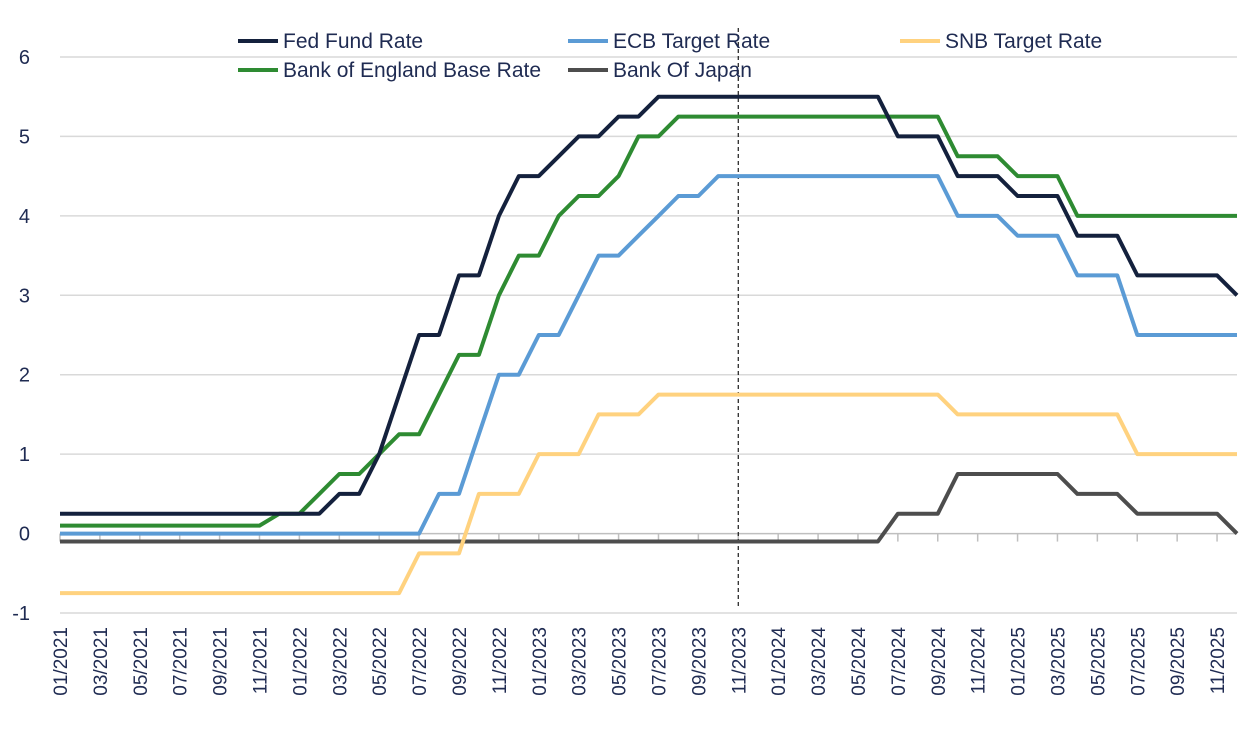 This screenshot has height=738, width=1252. I want to click on legend-label-ecb-target-rate: ECB Target Rate, so click(691, 41).